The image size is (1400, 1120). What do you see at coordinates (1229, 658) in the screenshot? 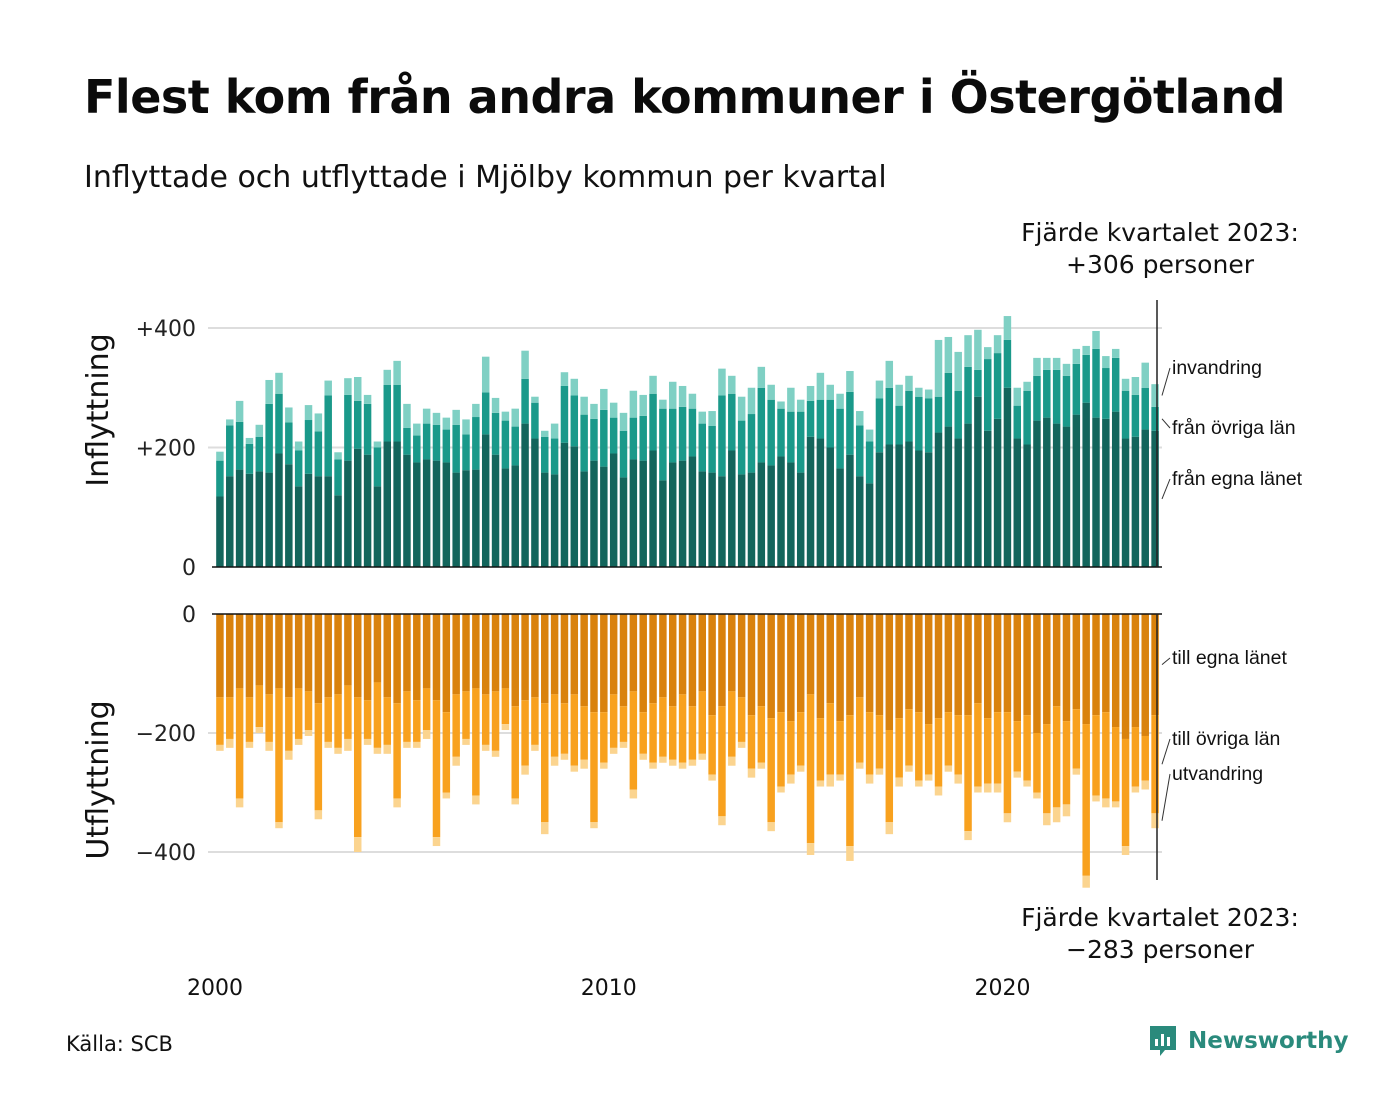
I see `outflow-series-label: till egna länet` at bounding box center [1229, 658].